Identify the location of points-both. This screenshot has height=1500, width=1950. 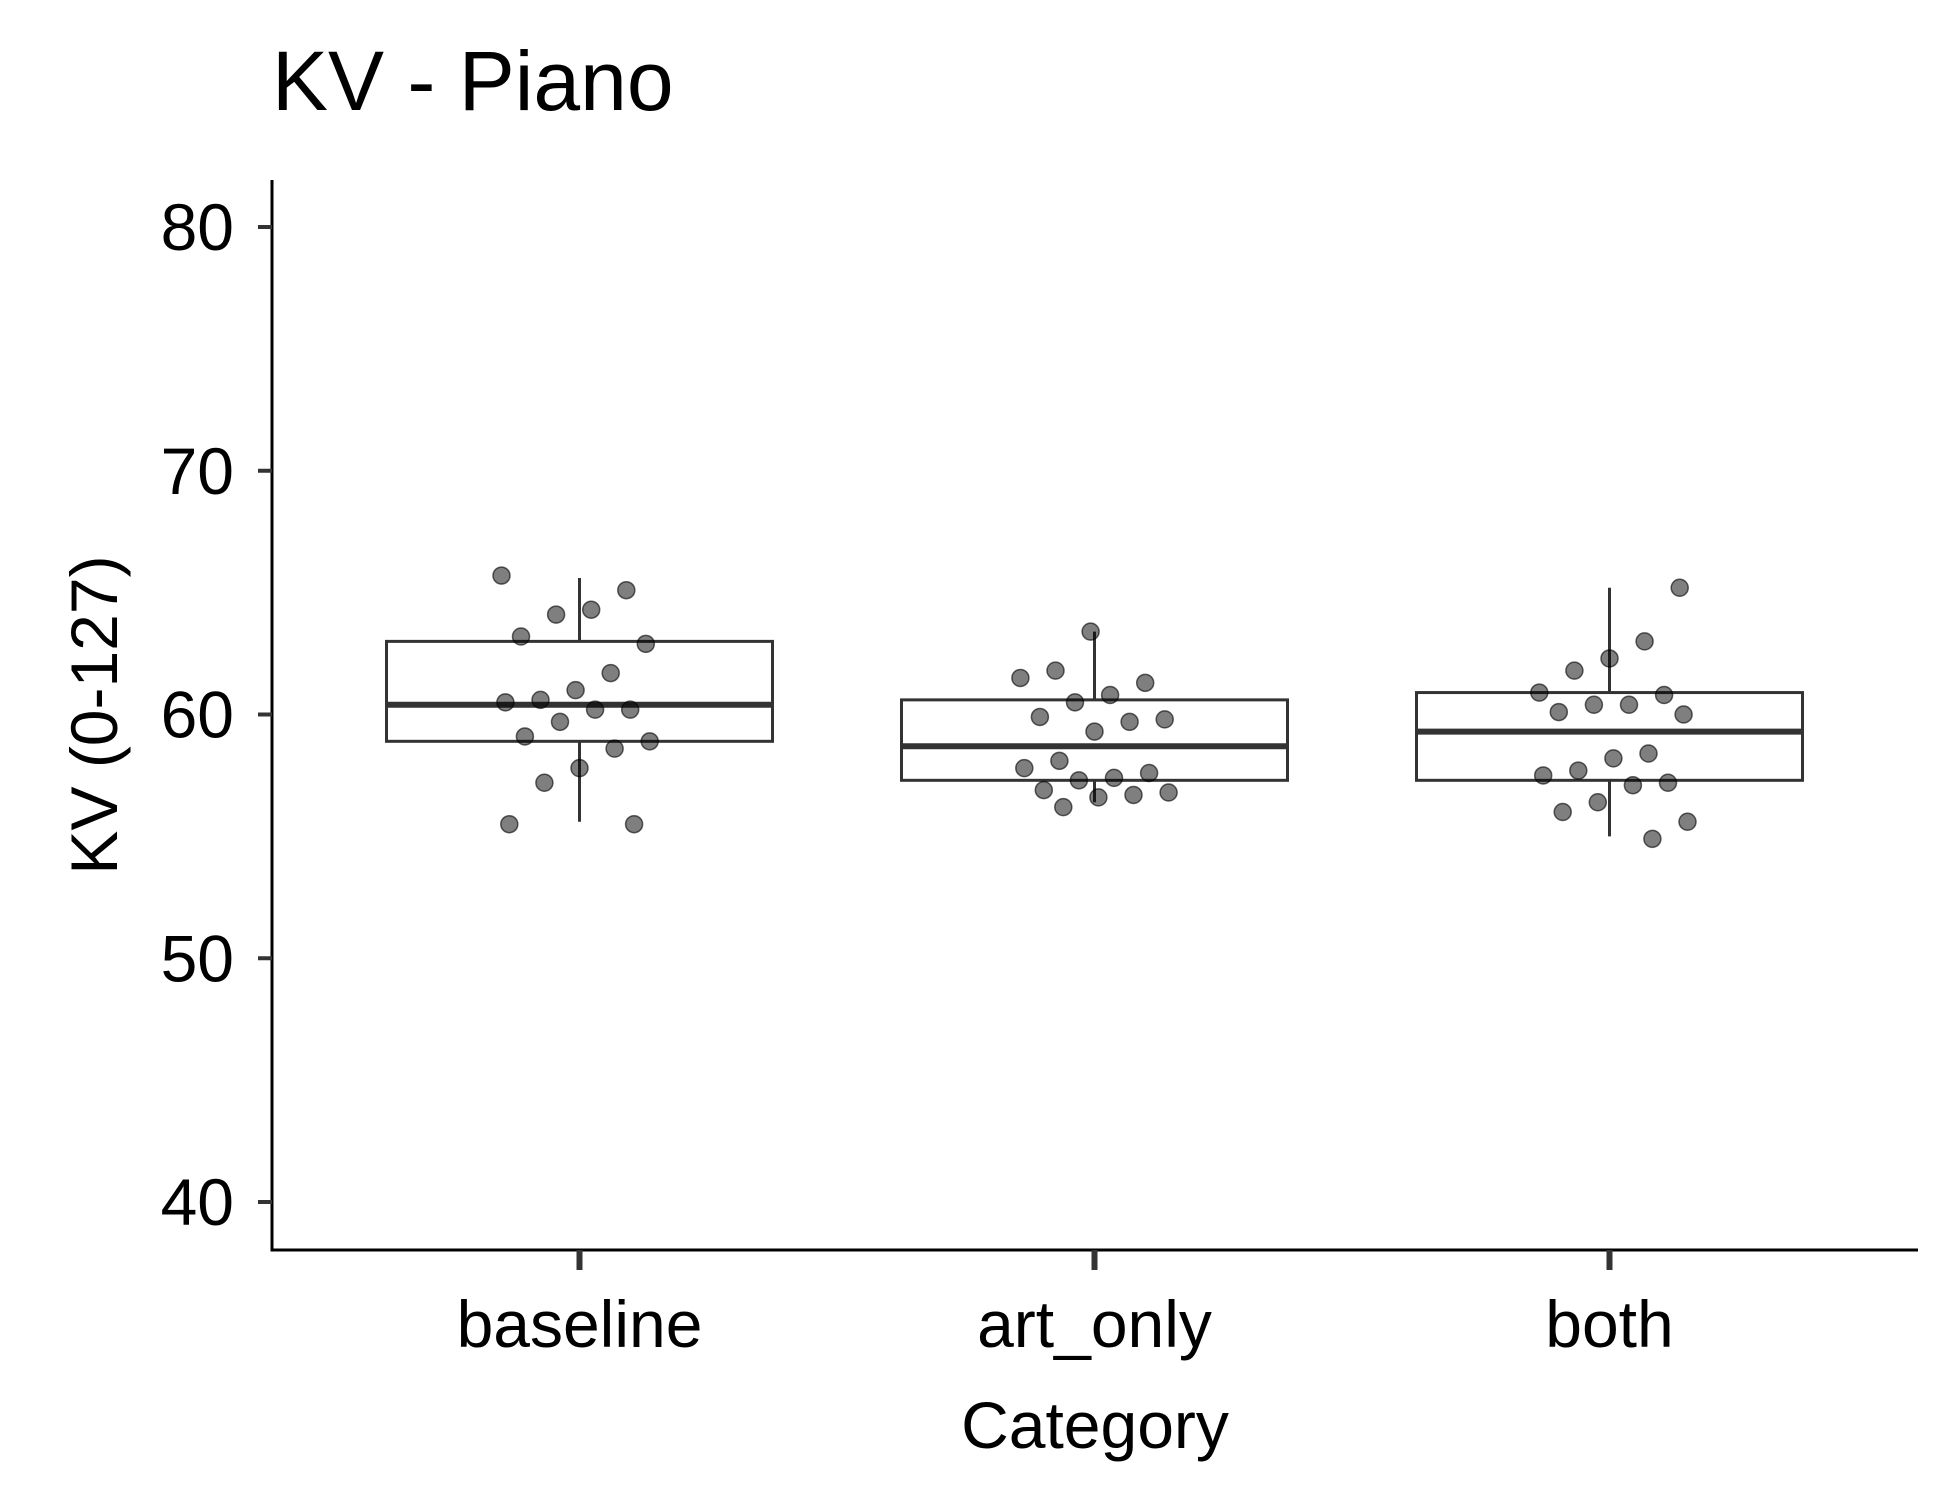
(1613, 713).